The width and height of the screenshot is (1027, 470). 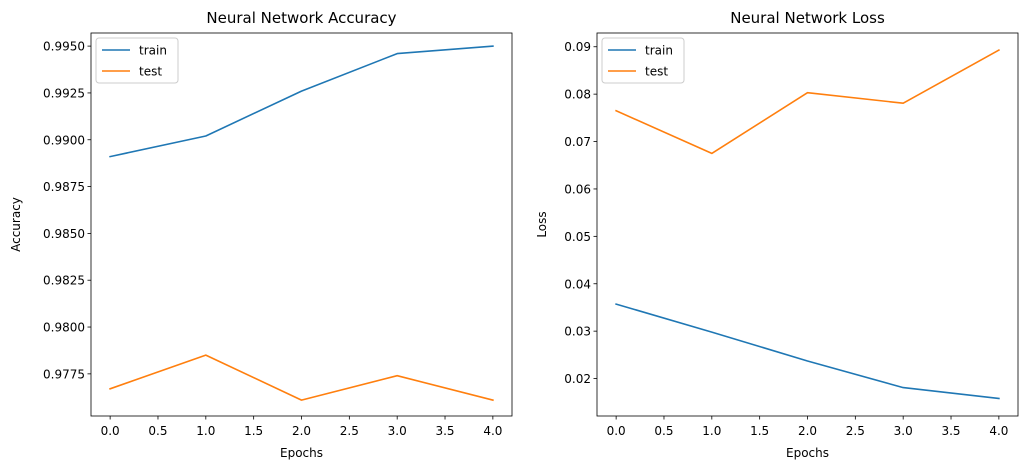 I want to click on y-tick-label: 0.02, so click(x=577, y=379).